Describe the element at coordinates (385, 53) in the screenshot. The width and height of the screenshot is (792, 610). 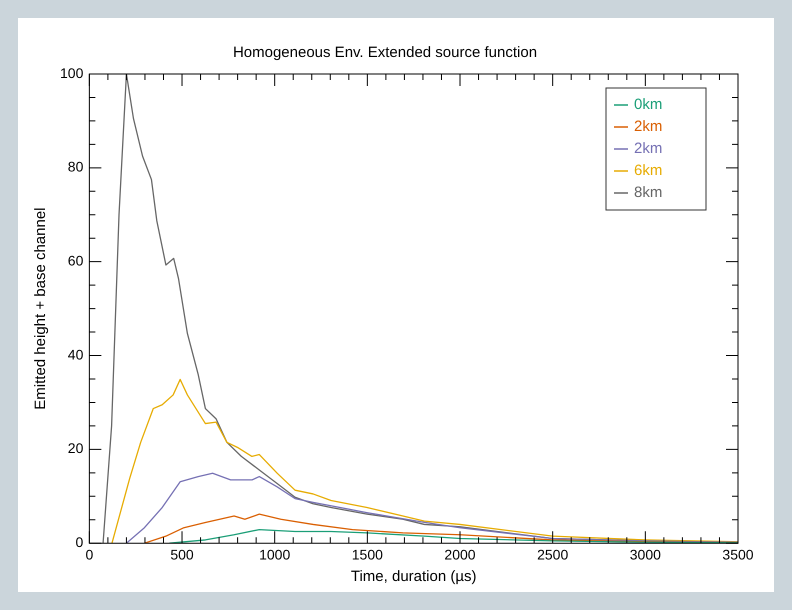
I see `chart-title: Homogeneous Env. Extended source function` at that location.